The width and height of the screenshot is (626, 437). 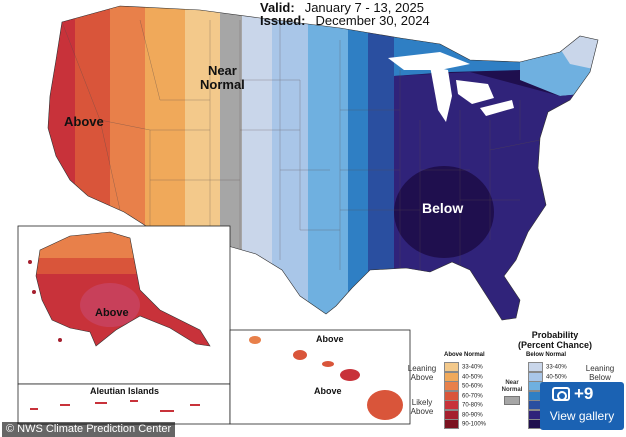 I want to click on valid-label: Valid:, so click(x=277, y=7).